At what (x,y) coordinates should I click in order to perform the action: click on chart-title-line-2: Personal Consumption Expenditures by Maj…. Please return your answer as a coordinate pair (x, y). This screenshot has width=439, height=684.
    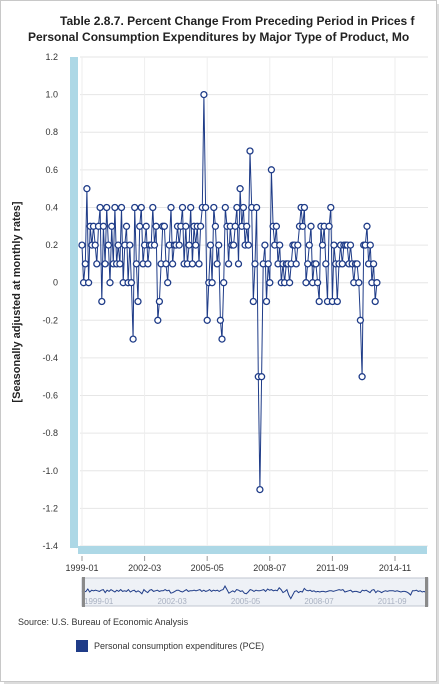
    Looking at the image, I should click on (219, 37).